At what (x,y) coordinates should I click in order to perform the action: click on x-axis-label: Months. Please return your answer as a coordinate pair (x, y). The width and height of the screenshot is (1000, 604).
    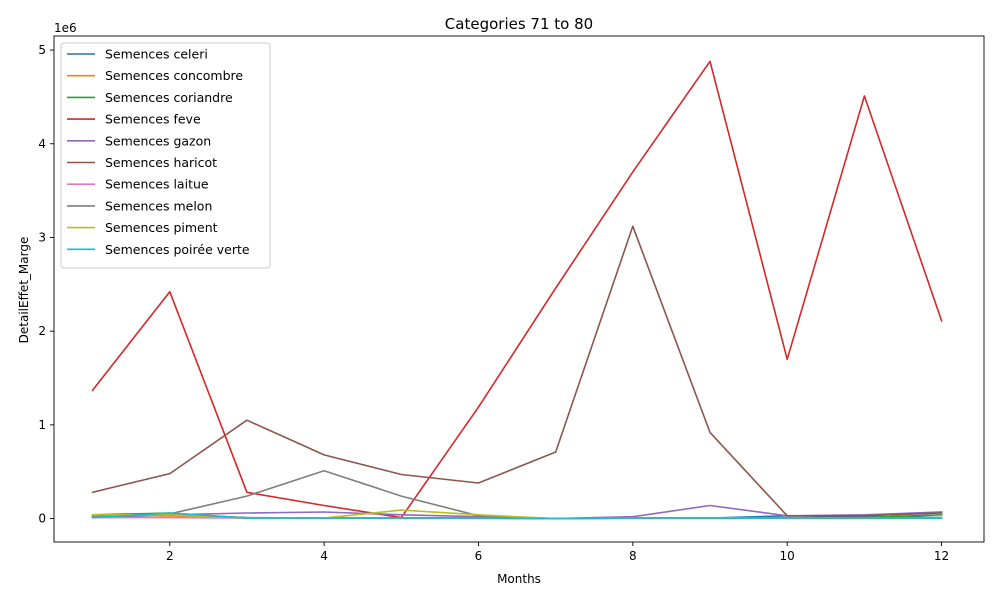
    Looking at the image, I should click on (519, 579).